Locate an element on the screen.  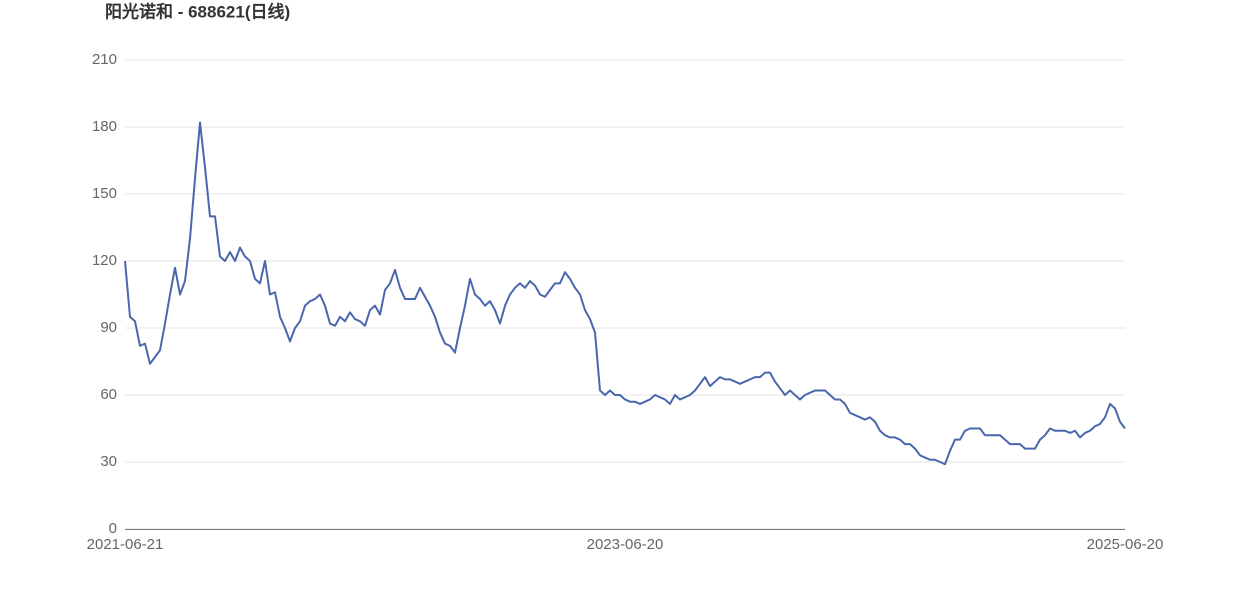
y-tick-label: 90 is located at coordinates (108, 327).